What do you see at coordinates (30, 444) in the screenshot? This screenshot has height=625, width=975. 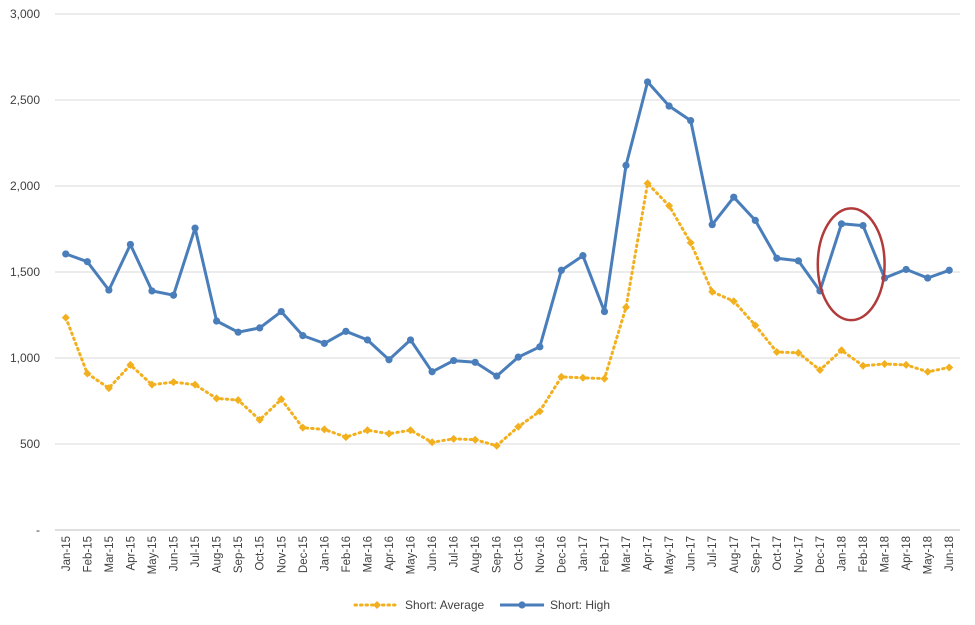 I see `y-tick-label: 500` at bounding box center [30, 444].